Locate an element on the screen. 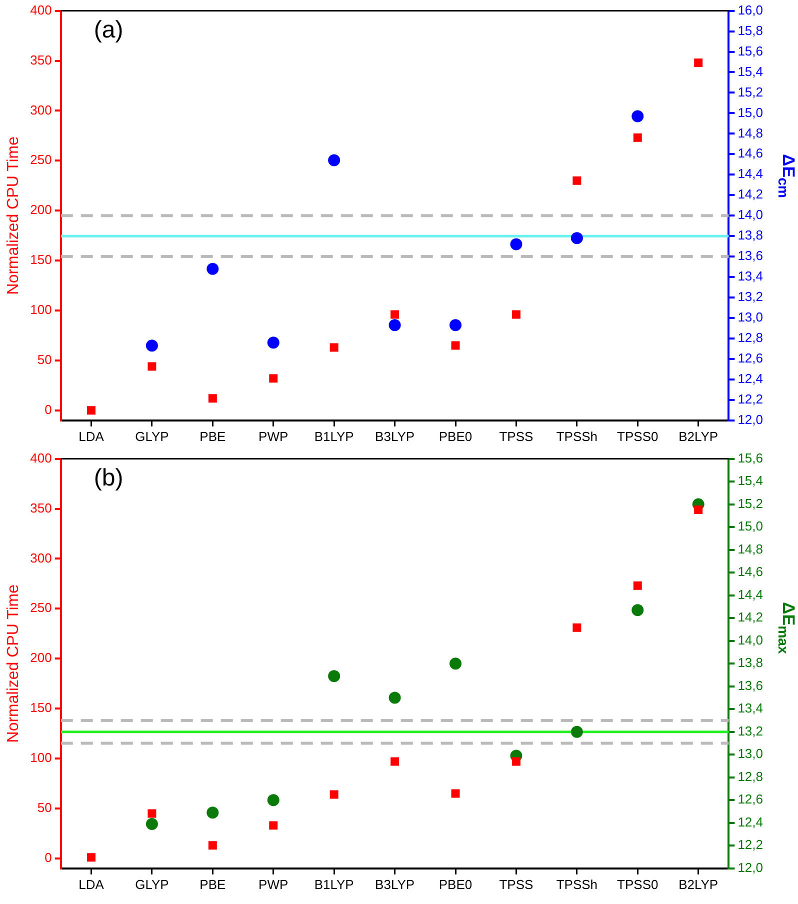 This screenshot has width=798, height=904. annotation: (b) is located at coordinates (109, 478).